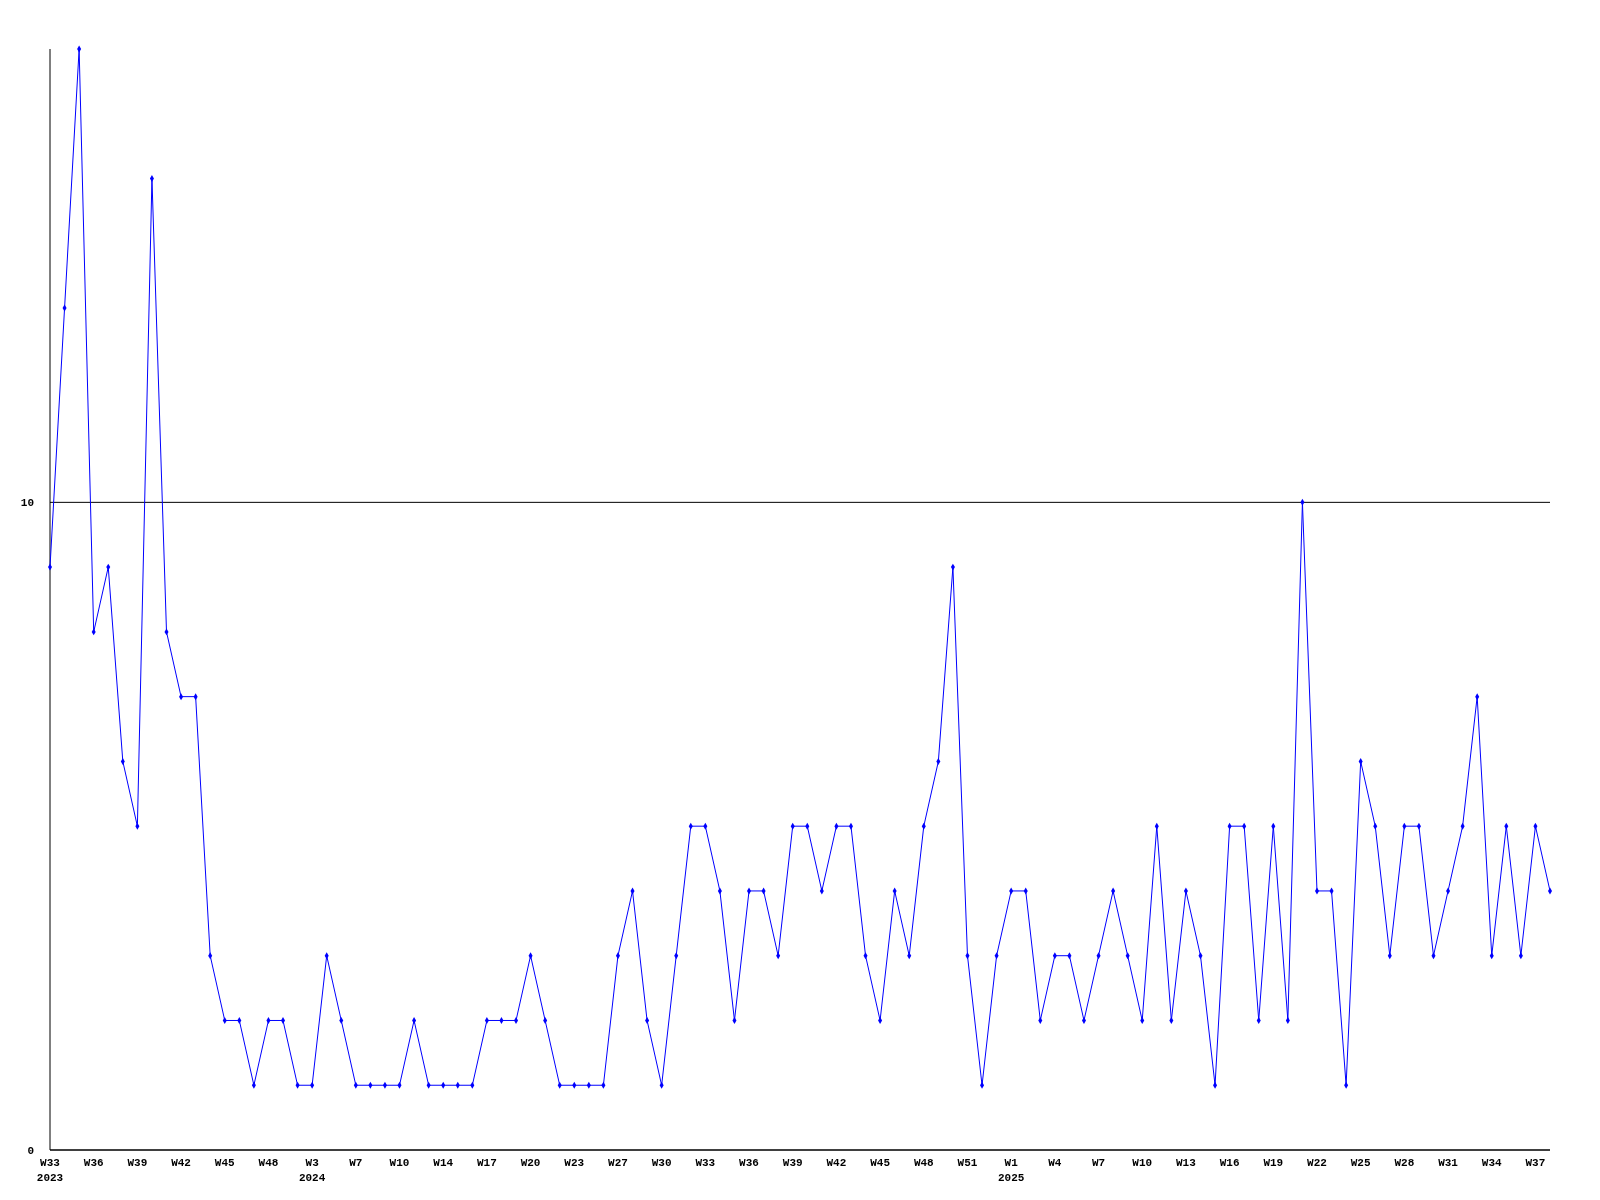 The image size is (1600, 1200). What do you see at coordinates (967, 1163) in the screenshot?
I see `x-tick-label: W51` at bounding box center [967, 1163].